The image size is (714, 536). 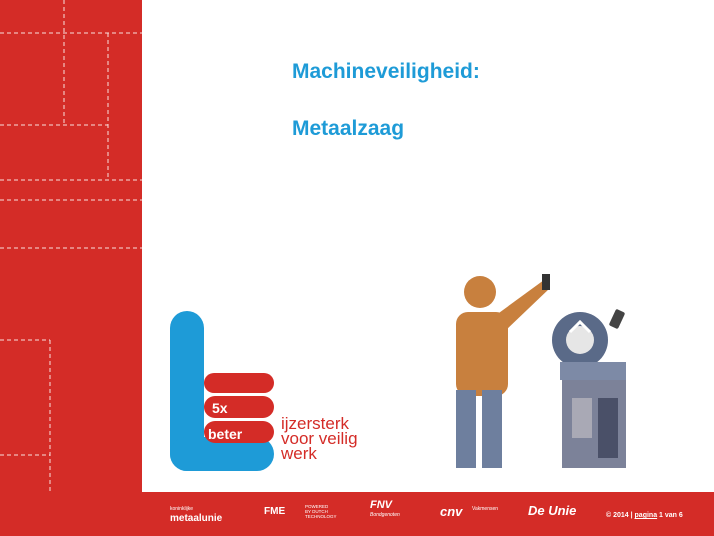 I want to click on slide-title-line2: Metaalzaag, so click(x=348, y=128).